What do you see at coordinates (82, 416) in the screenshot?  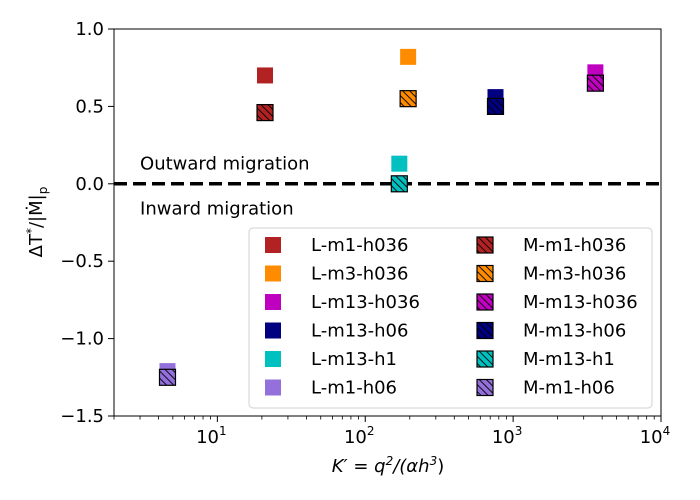 I see `y-tick-label: −1.5` at bounding box center [82, 416].